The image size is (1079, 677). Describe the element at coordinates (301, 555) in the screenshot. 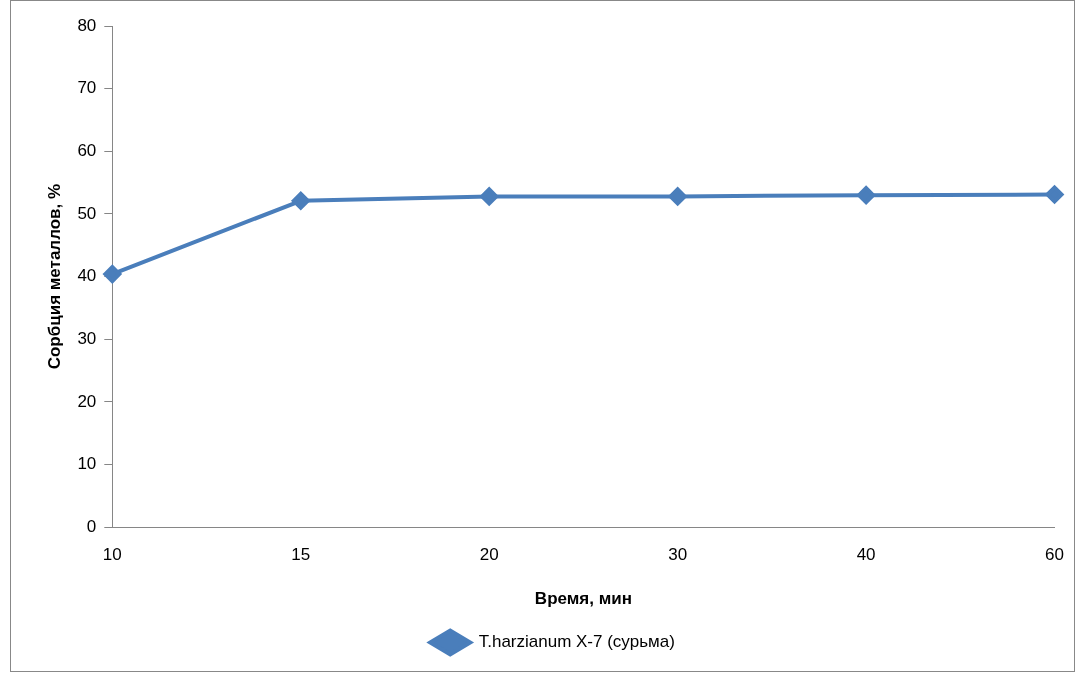

I see `x-tick-label: 15` at that location.